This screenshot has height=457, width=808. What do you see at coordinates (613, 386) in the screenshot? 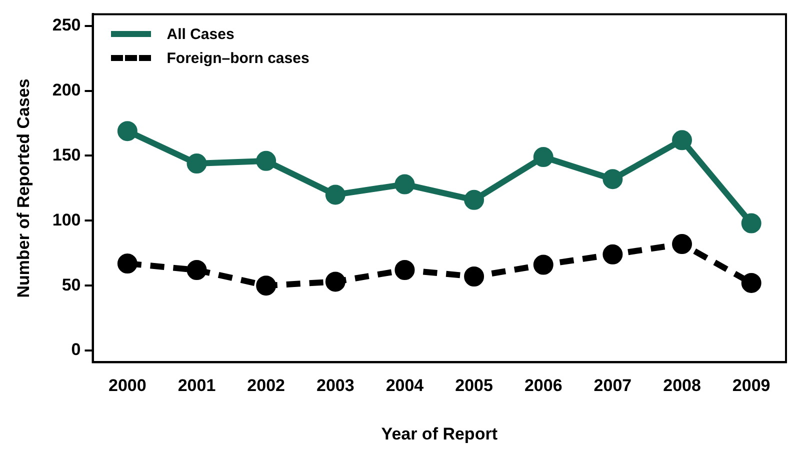
I see `x-tick-label: 2007` at bounding box center [613, 386].